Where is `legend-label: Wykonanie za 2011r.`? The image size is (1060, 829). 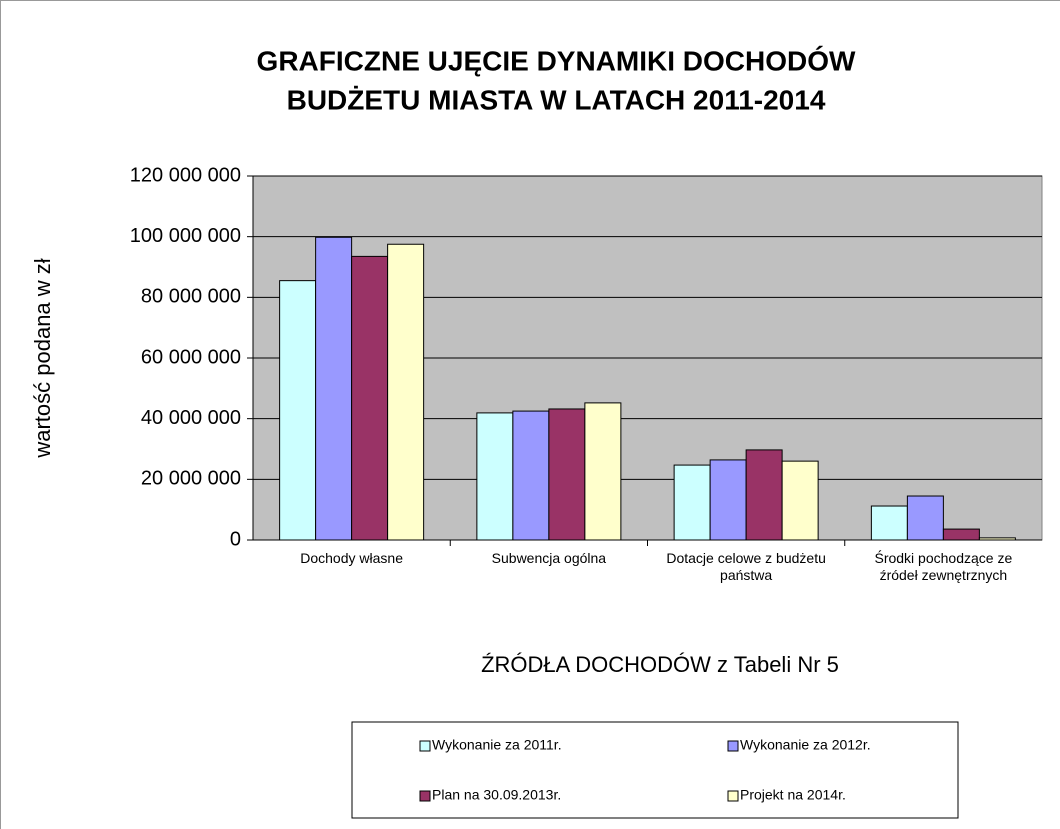 legend-label: Wykonanie za 2011r. is located at coordinates (497, 745).